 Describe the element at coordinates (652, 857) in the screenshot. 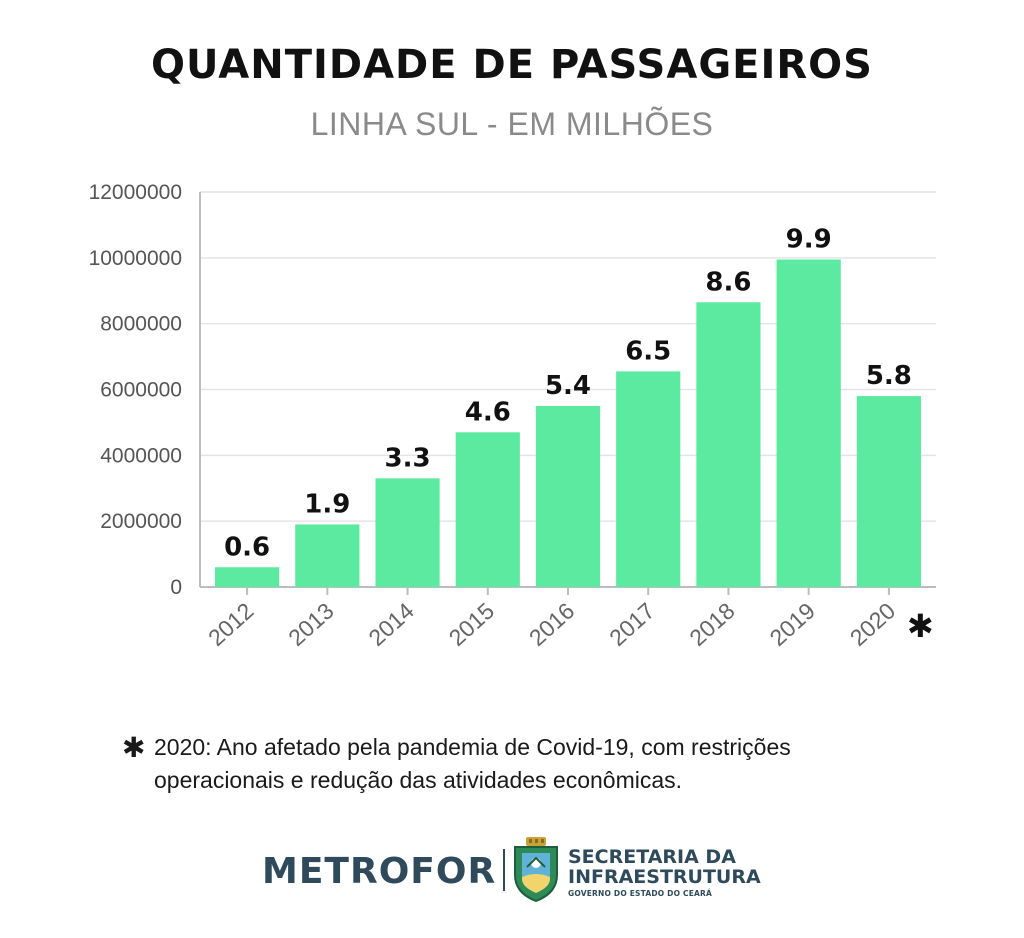

I see `secretaria-line-1: SECRETARIA DA` at that location.